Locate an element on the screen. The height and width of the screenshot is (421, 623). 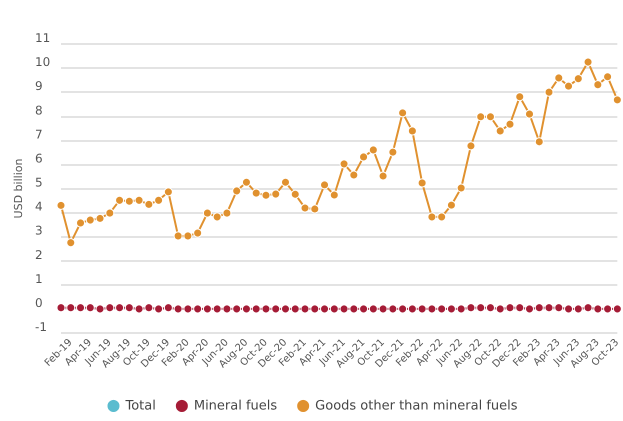
y-tick-label: 1 is located at coordinates (39, 279).